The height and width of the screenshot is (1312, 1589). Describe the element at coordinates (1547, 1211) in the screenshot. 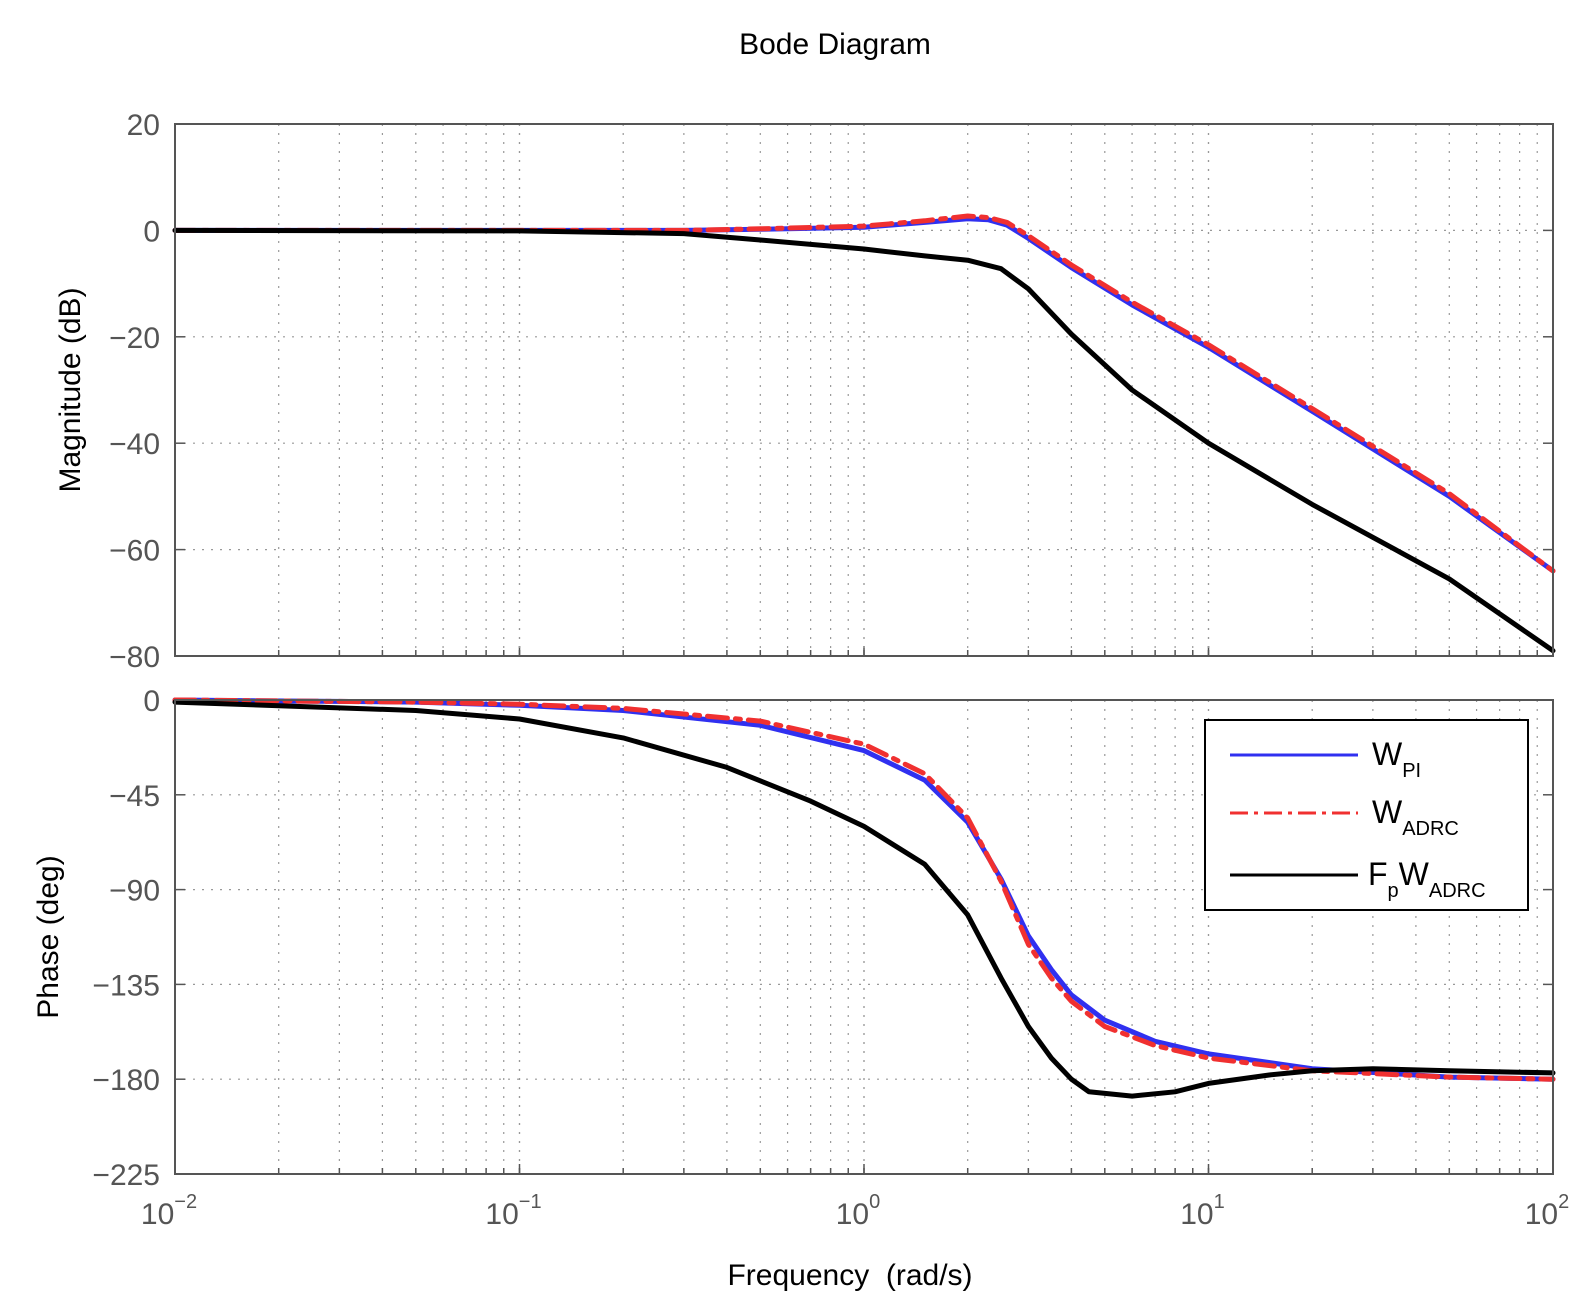

I see `x-tick-label: 10²` at that location.